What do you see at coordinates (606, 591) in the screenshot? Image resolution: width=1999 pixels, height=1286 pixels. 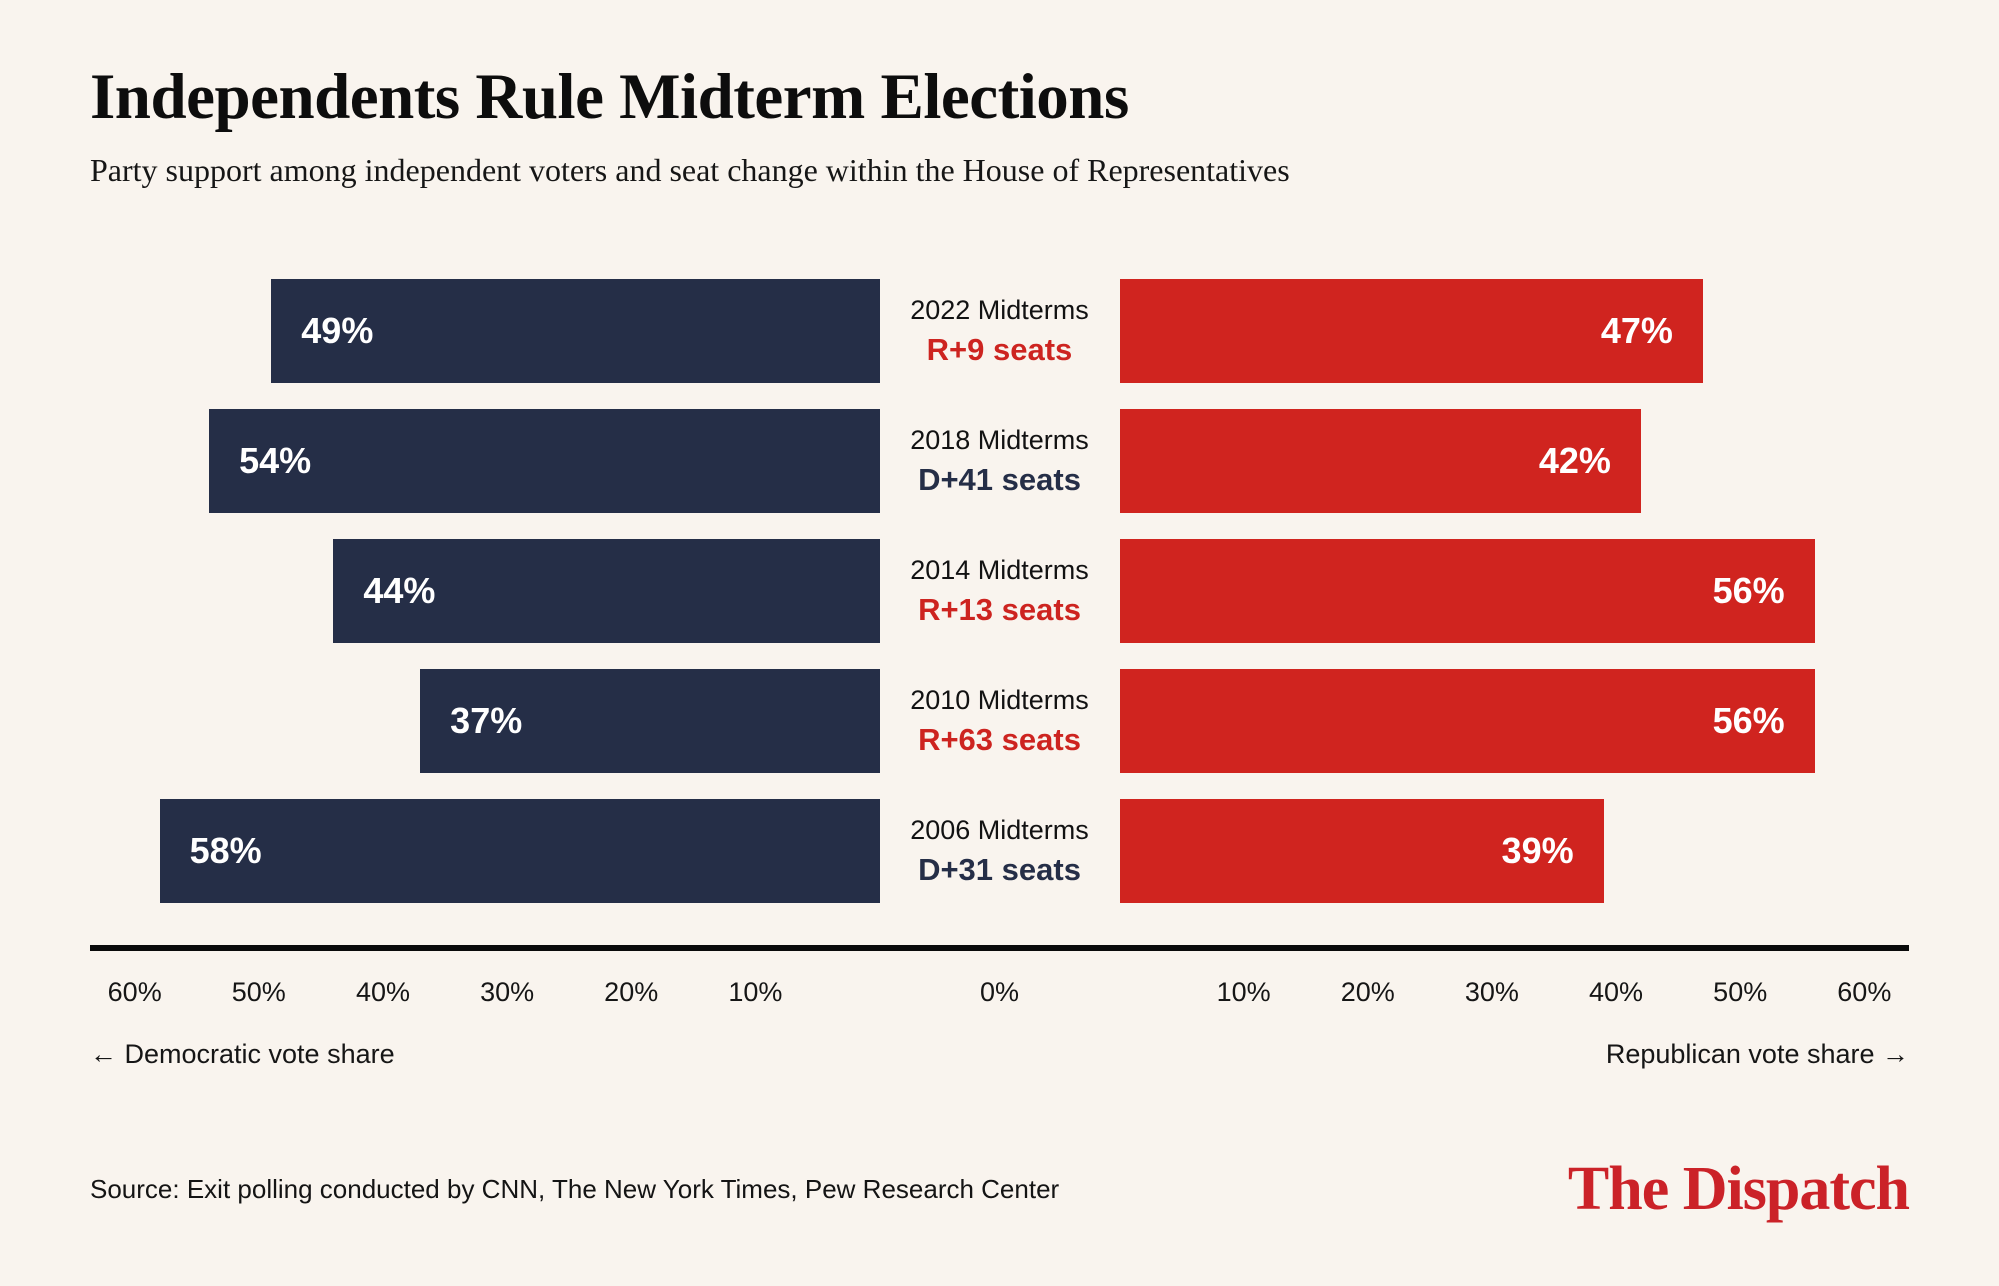 I see `dem-bar: 44%` at bounding box center [606, 591].